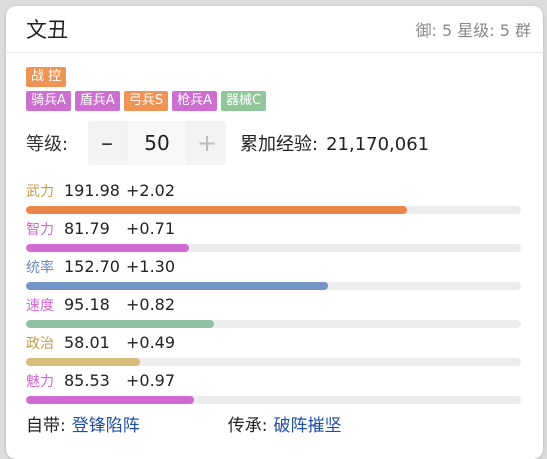  Describe the element at coordinates (47, 144) in the screenshot. I see `level-label: 等级:` at that location.